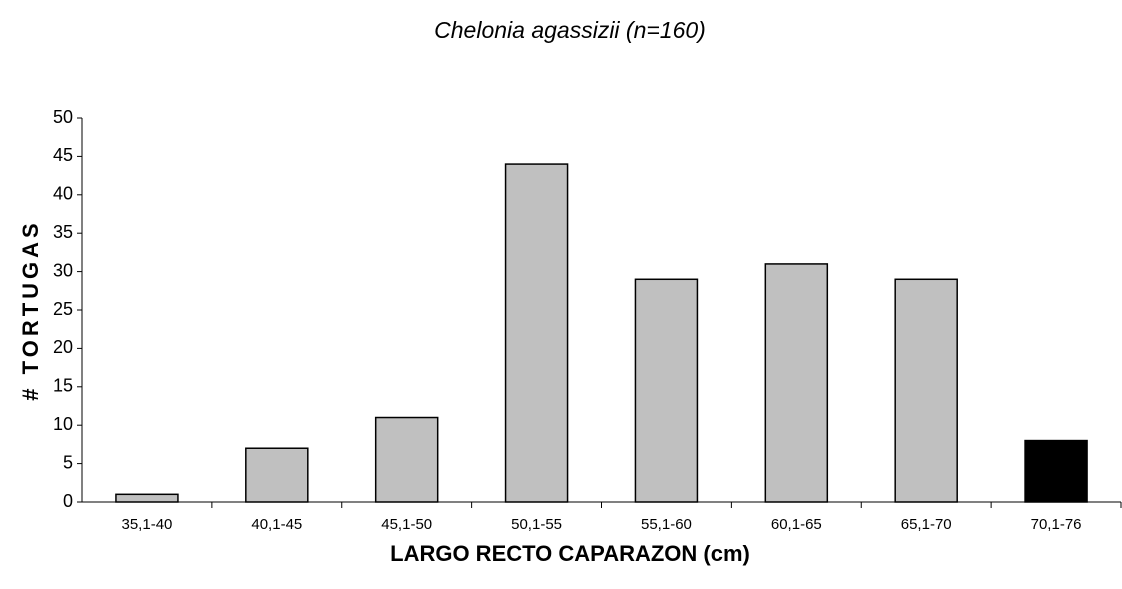 This screenshot has height=589, width=1122. What do you see at coordinates (63, 309) in the screenshot?
I see `y-tick-label: 25` at bounding box center [63, 309].